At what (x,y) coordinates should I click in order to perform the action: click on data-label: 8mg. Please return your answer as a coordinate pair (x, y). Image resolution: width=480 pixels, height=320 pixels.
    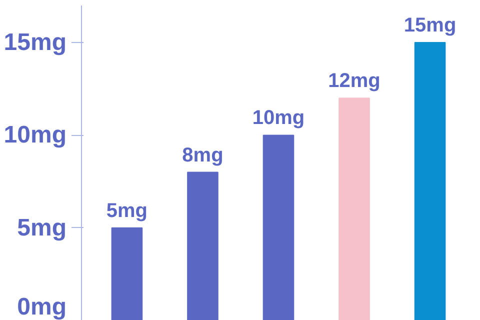
    Looking at the image, I should click on (203, 155).